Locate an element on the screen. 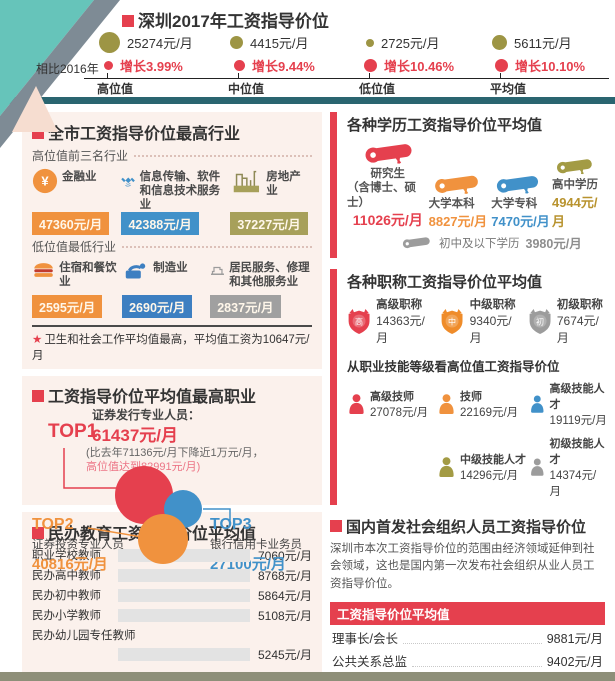 The height and width of the screenshot is (681, 615). title-name: 高级职称 is located at coordinates (399, 305).